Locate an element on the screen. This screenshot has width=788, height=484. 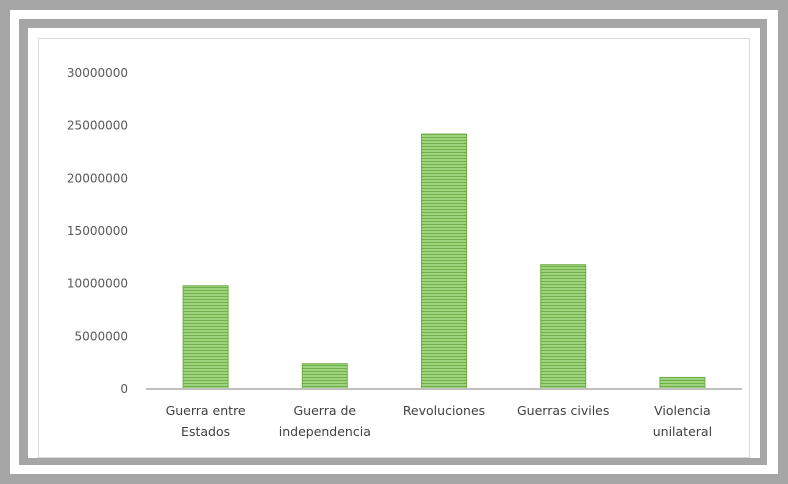
y-tick-label: 15000000 is located at coordinates (97, 231).